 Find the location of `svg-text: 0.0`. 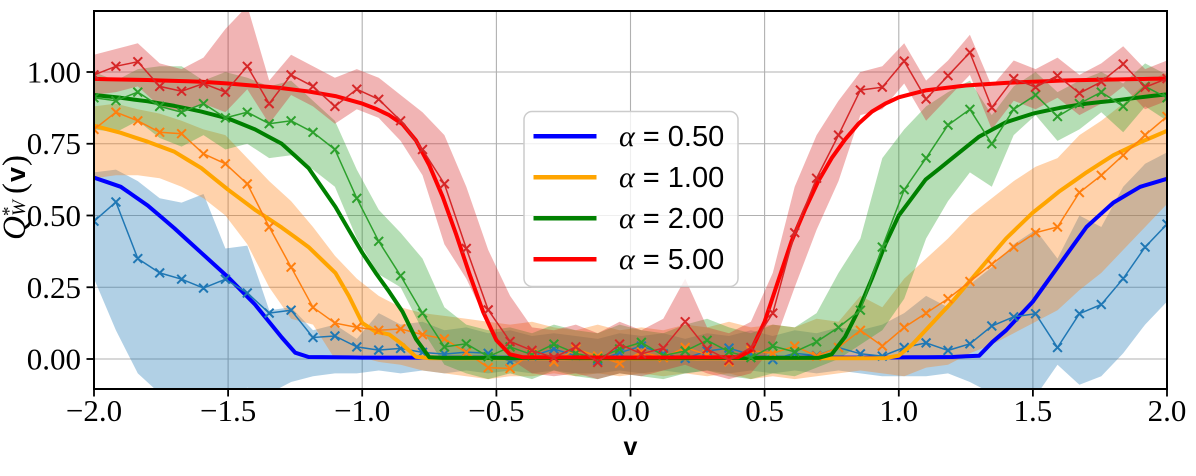

svg-text: 0.0 is located at coordinates (630, 410).